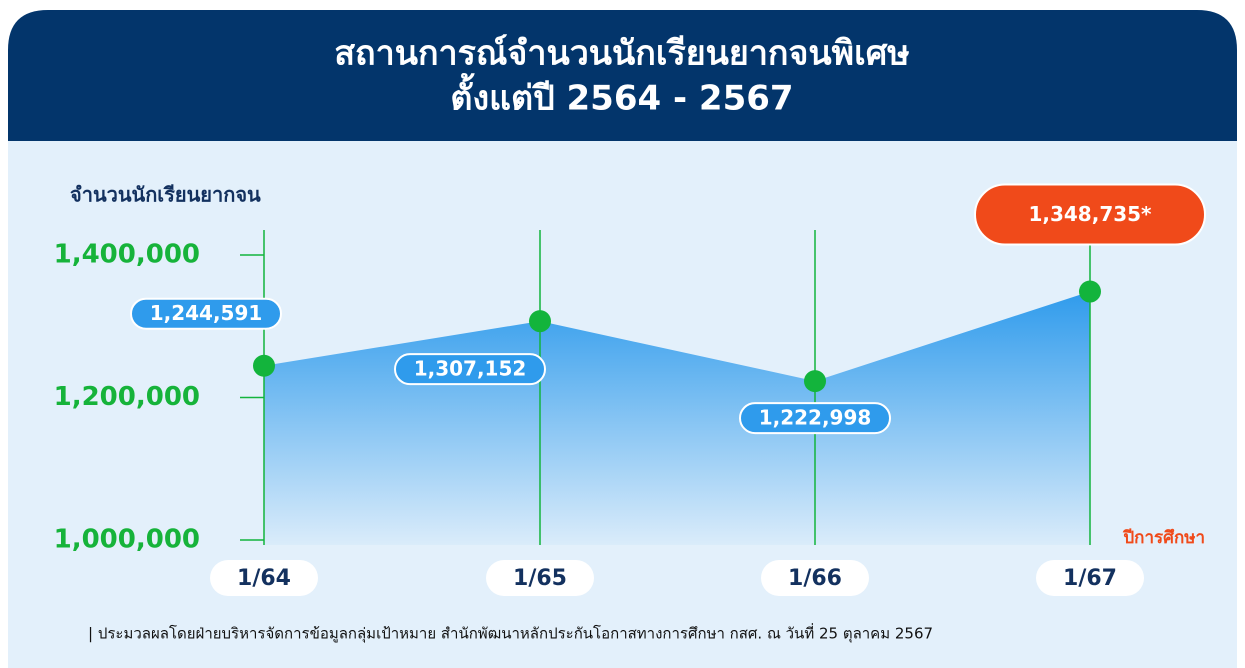 This screenshot has height=668, width=1245. What do you see at coordinates (165, 195) in the screenshot?
I see `y-axis-label: จำนวนนักเรียนยากจน` at bounding box center [165, 195].